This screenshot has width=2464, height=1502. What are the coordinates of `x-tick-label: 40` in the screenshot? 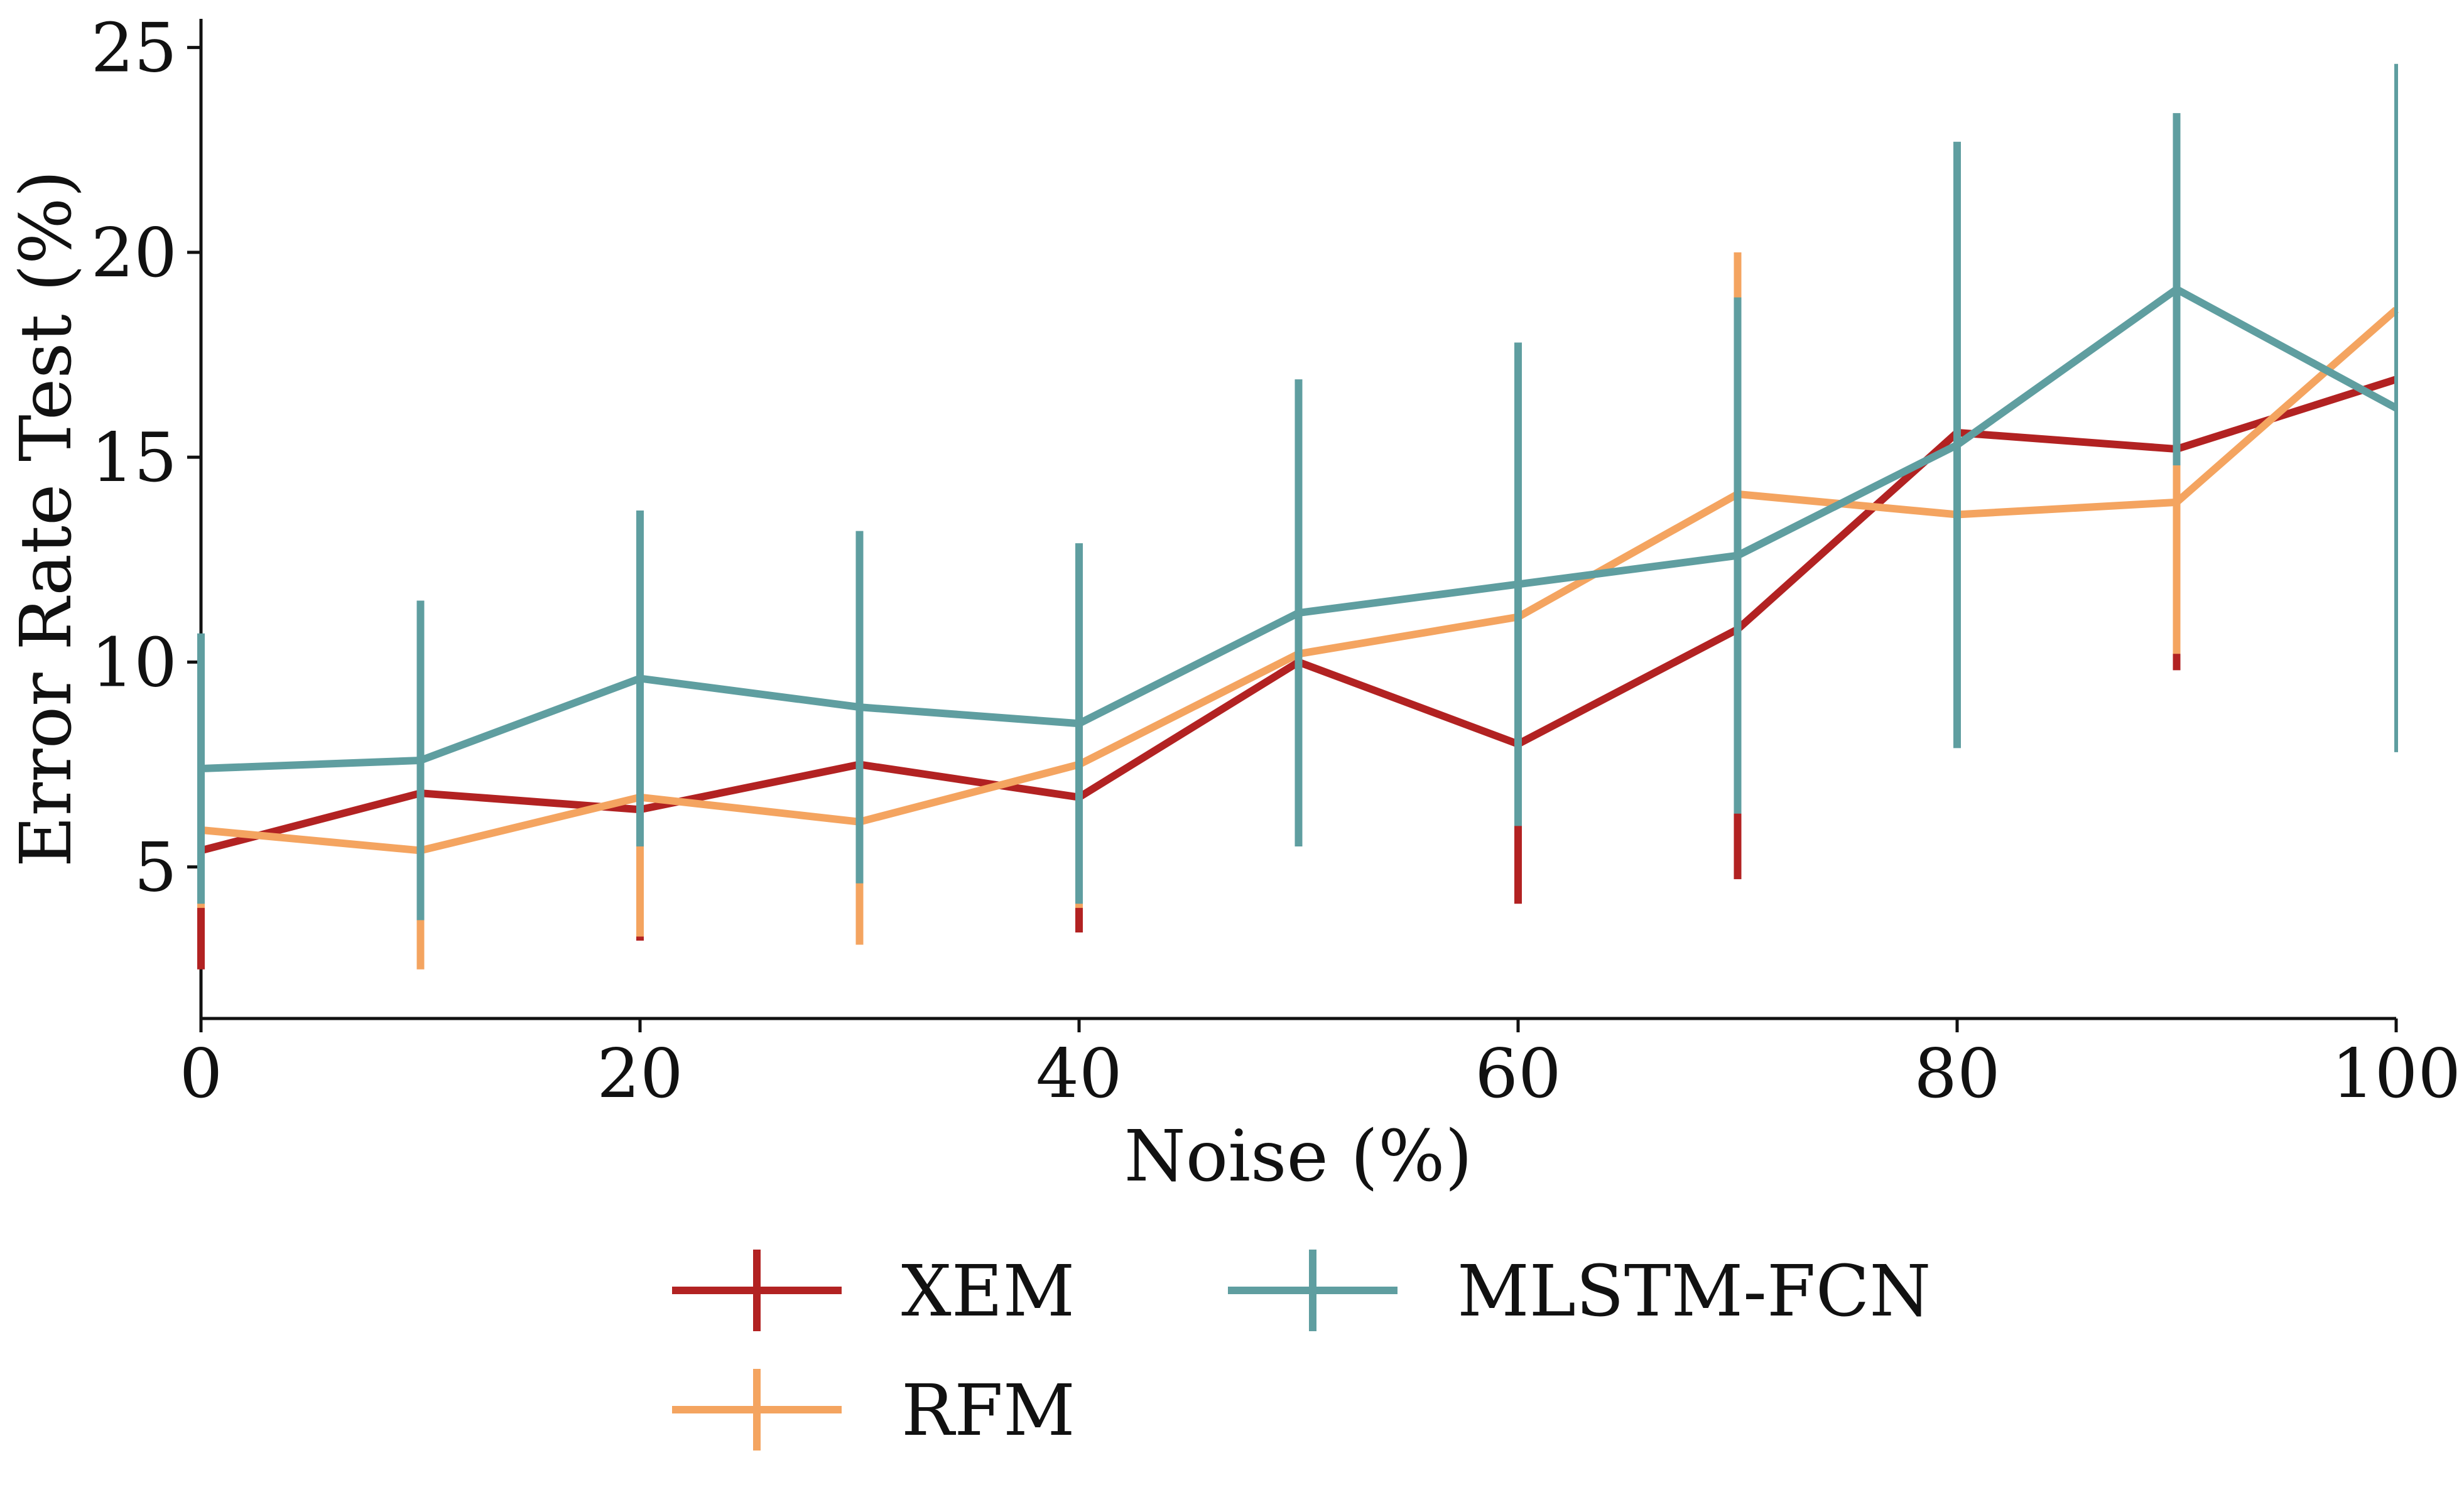 It's located at (1079, 1074).